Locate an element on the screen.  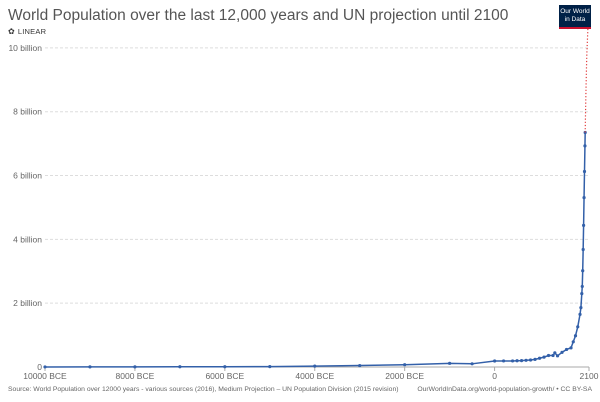
y-tick-label: 10 billion is located at coordinates (25, 48).